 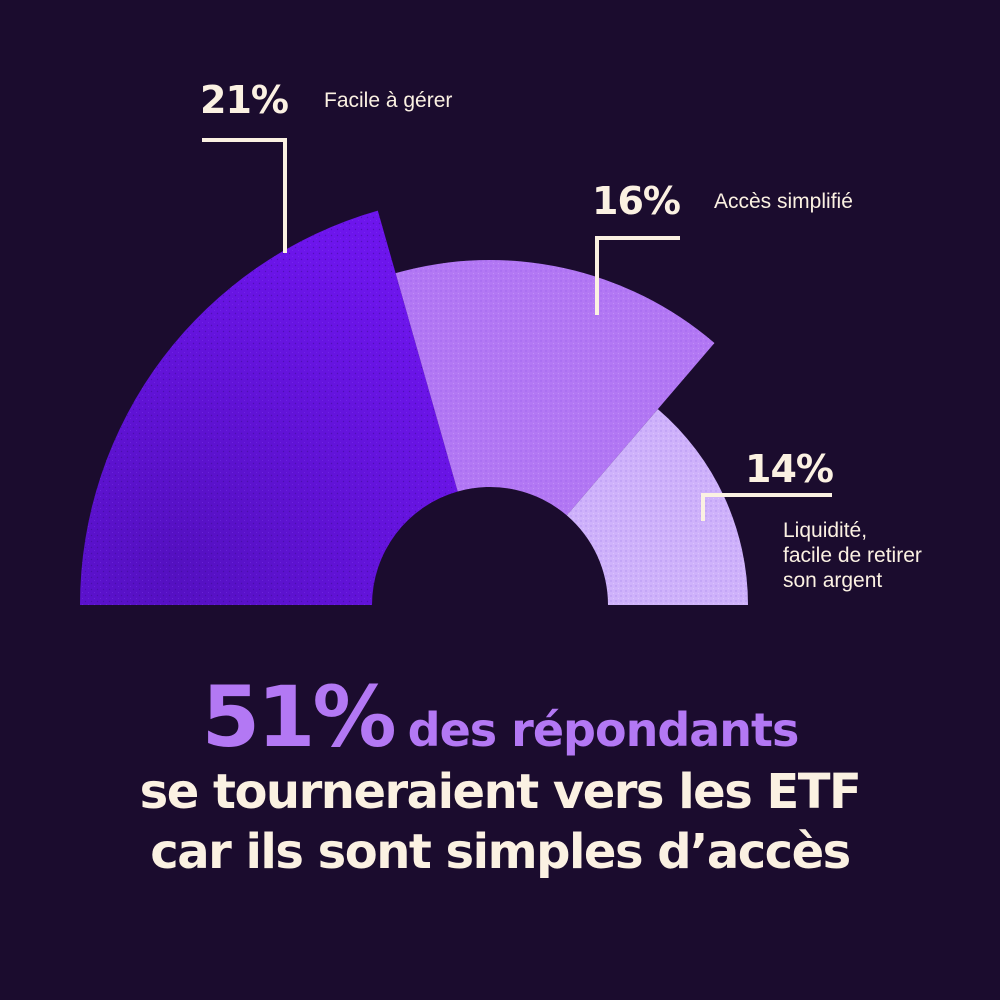 What do you see at coordinates (500, 792) in the screenshot?
I see `headline-line-2: se tourneraient vers les ETF` at bounding box center [500, 792].